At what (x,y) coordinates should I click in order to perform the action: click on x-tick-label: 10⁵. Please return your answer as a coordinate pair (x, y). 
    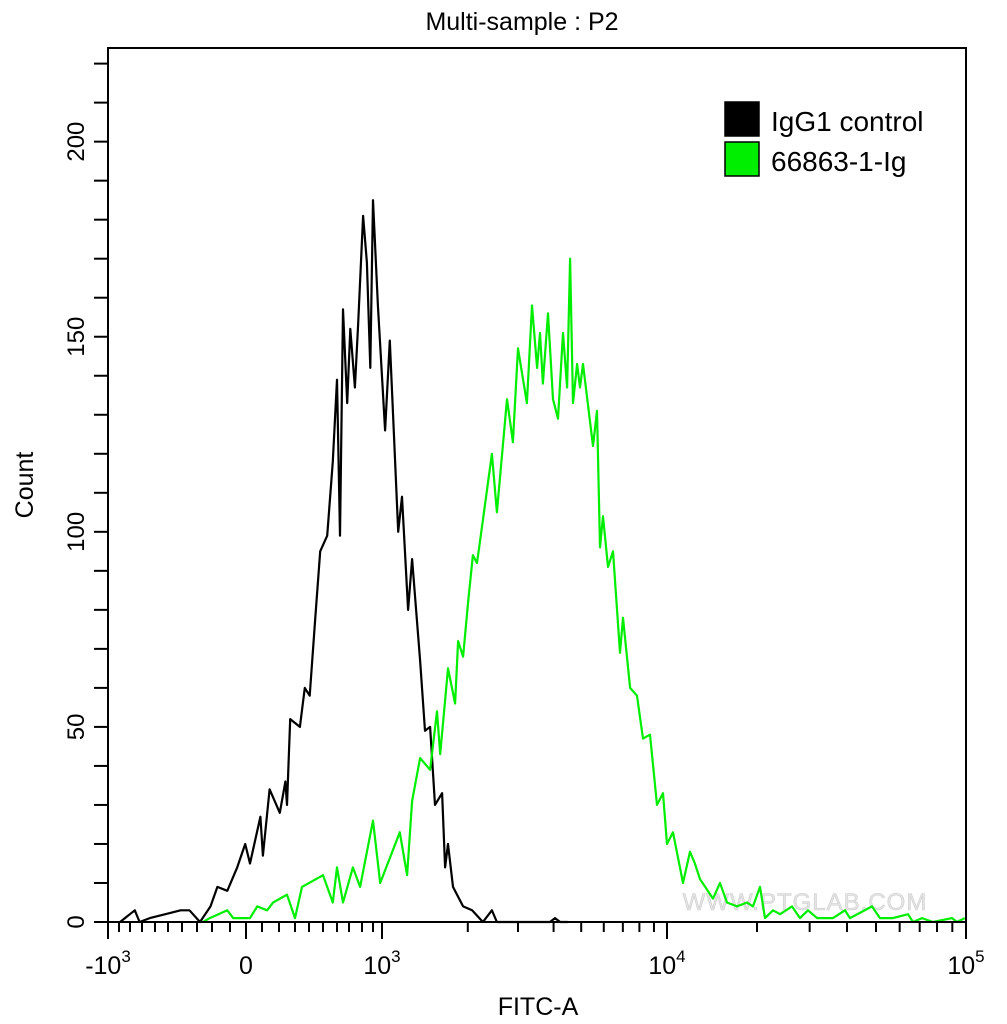
    Looking at the image, I should click on (965, 963).